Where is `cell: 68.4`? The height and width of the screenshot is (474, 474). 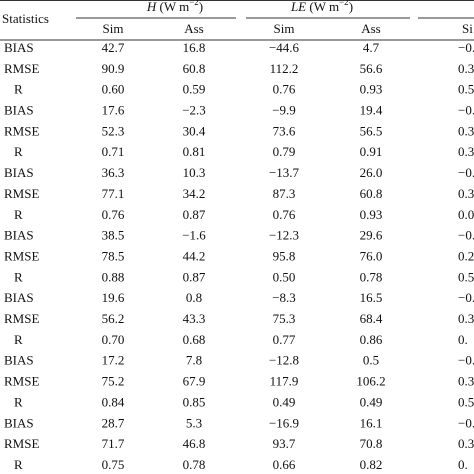 cell: 68.4 is located at coordinates (371, 318).